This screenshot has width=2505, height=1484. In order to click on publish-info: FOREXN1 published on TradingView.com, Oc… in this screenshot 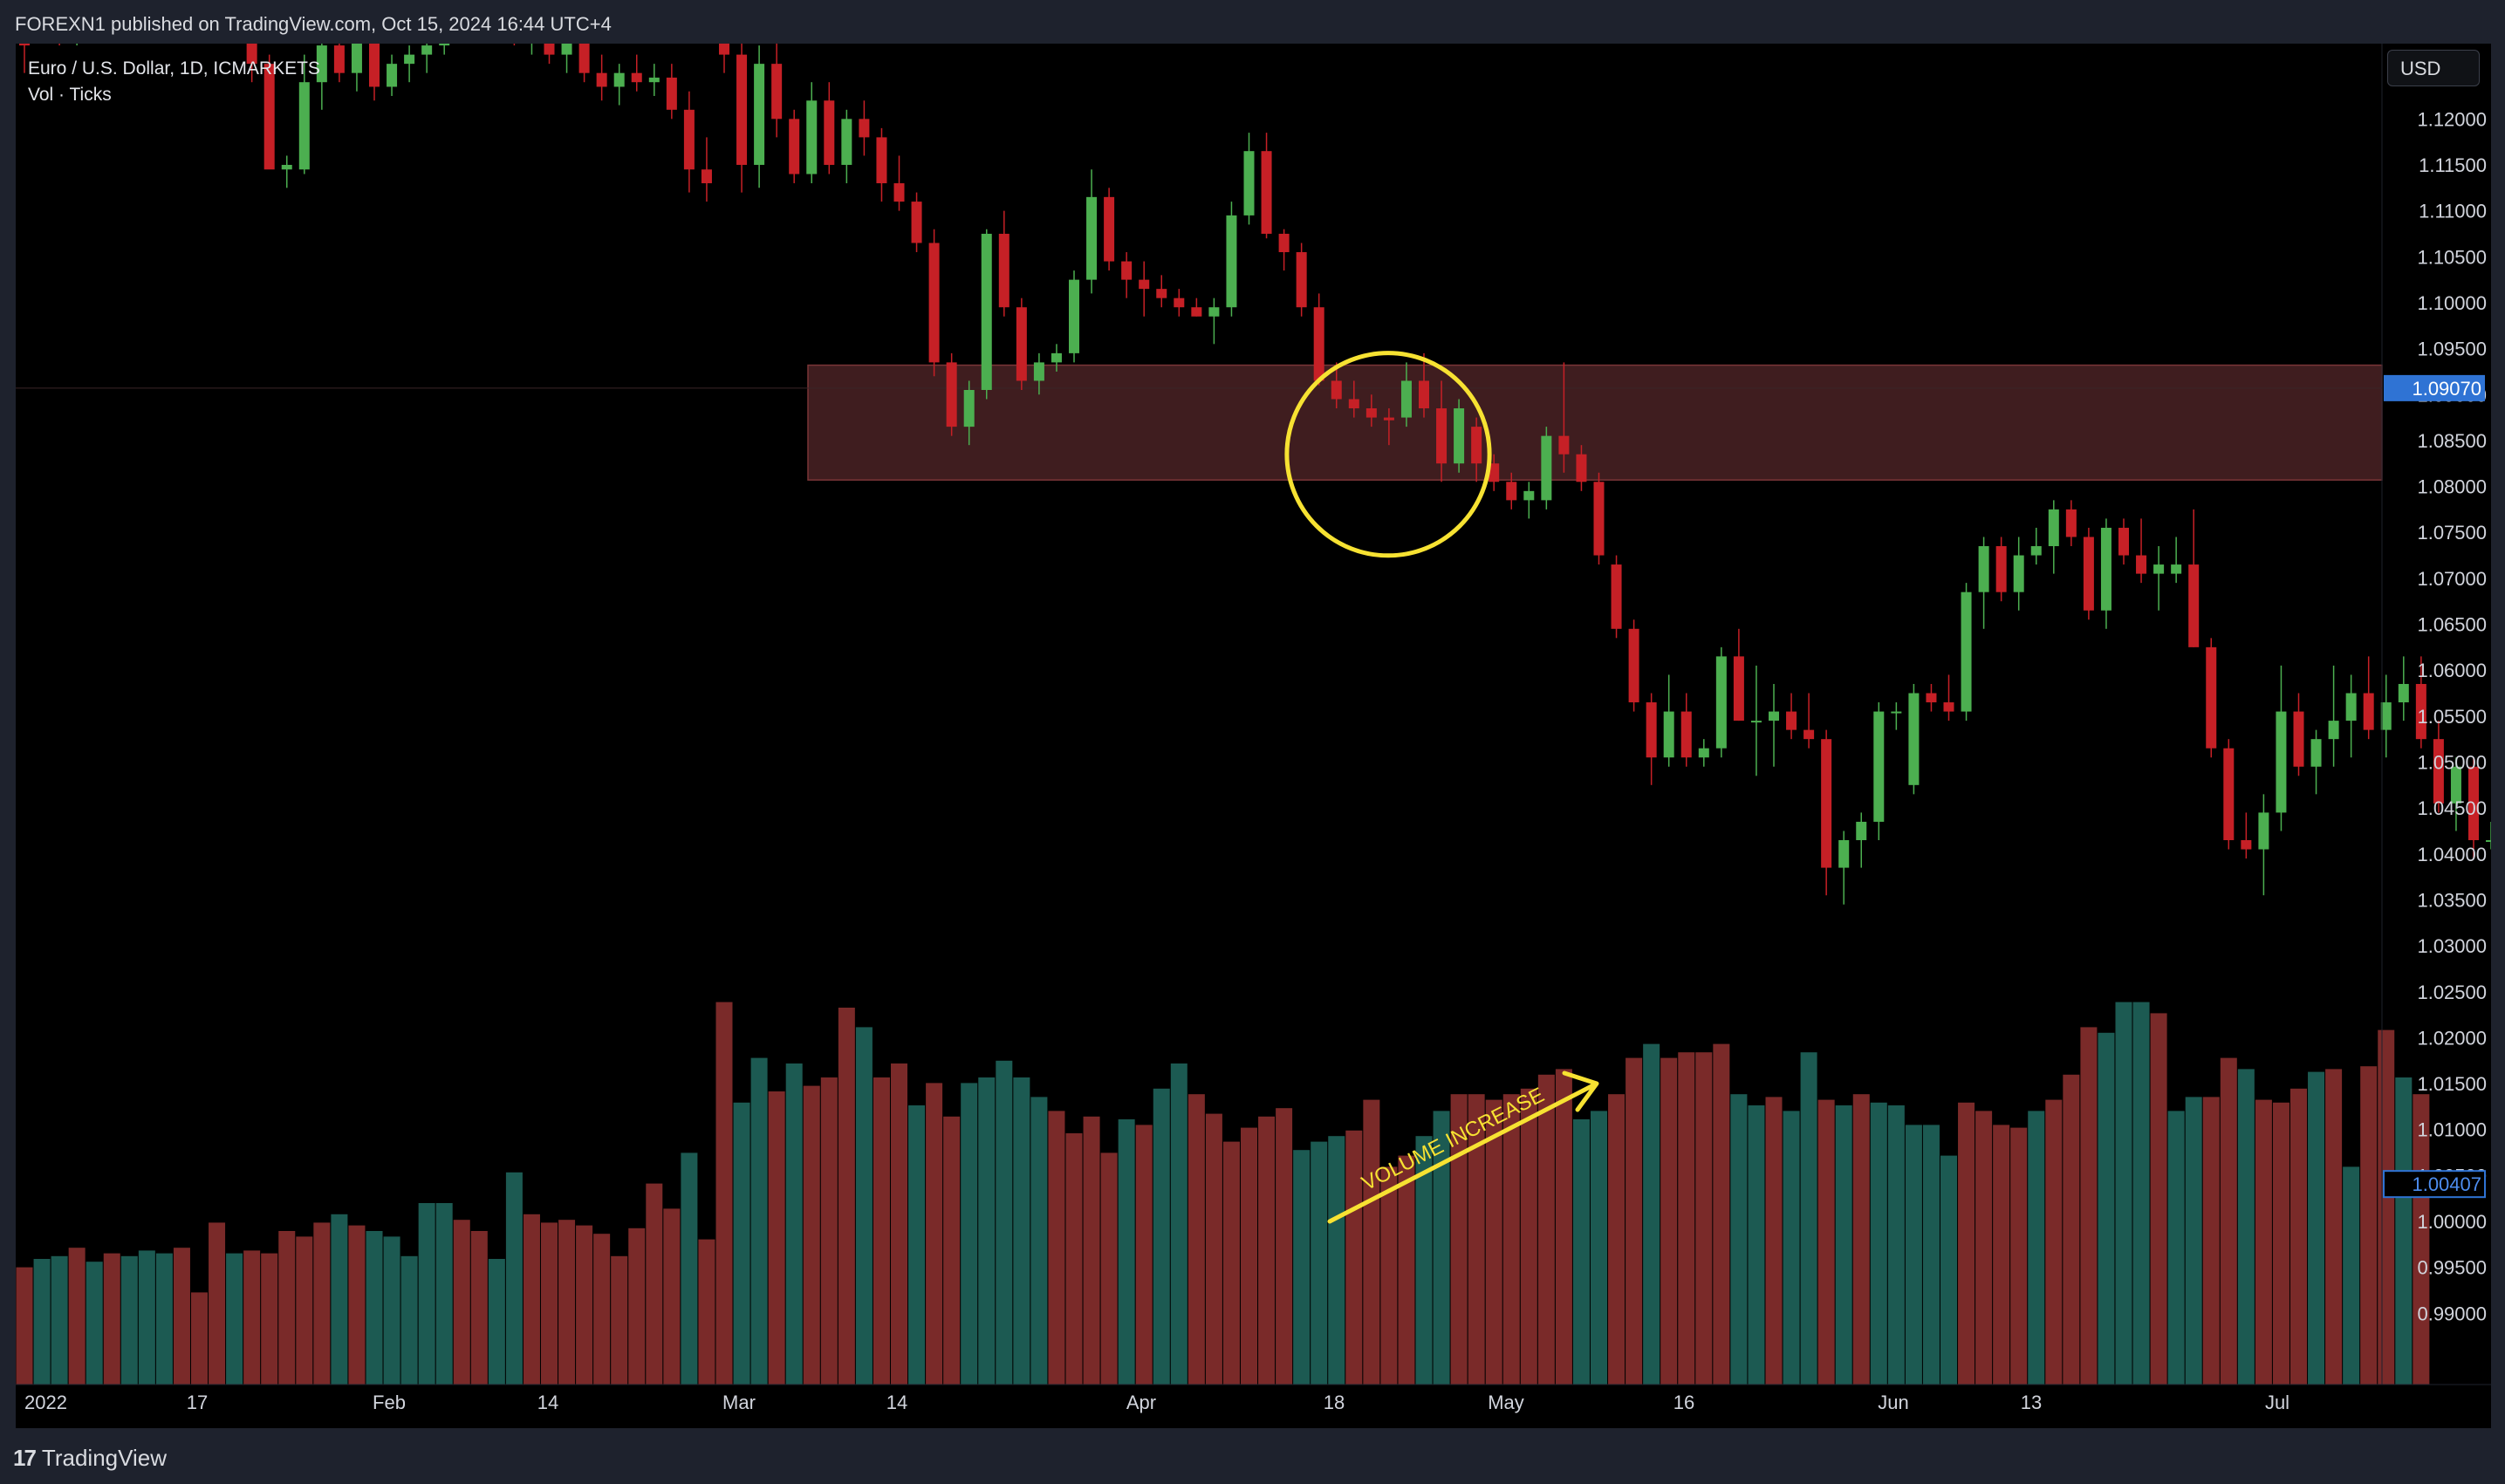, I will do `click(313, 24)`.